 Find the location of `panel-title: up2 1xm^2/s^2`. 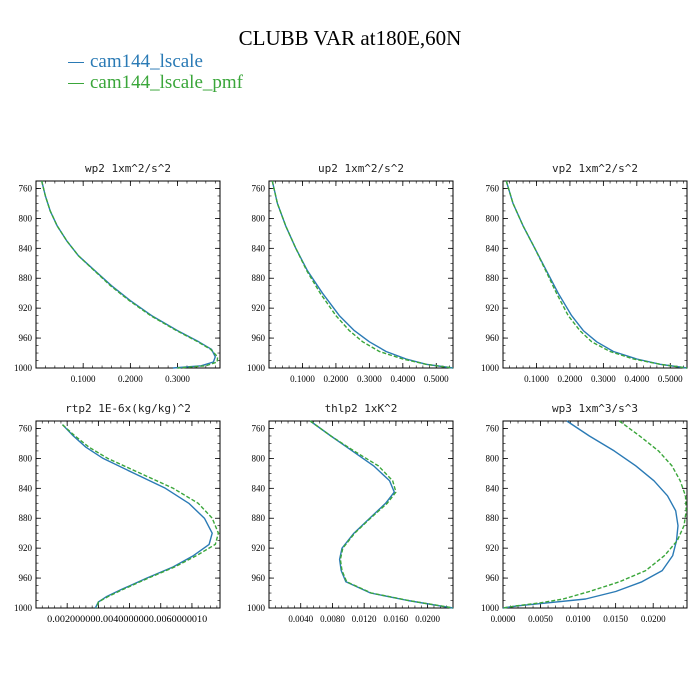

panel-title: up2 1xm^2/s^2 is located at coordinates (361, 168).